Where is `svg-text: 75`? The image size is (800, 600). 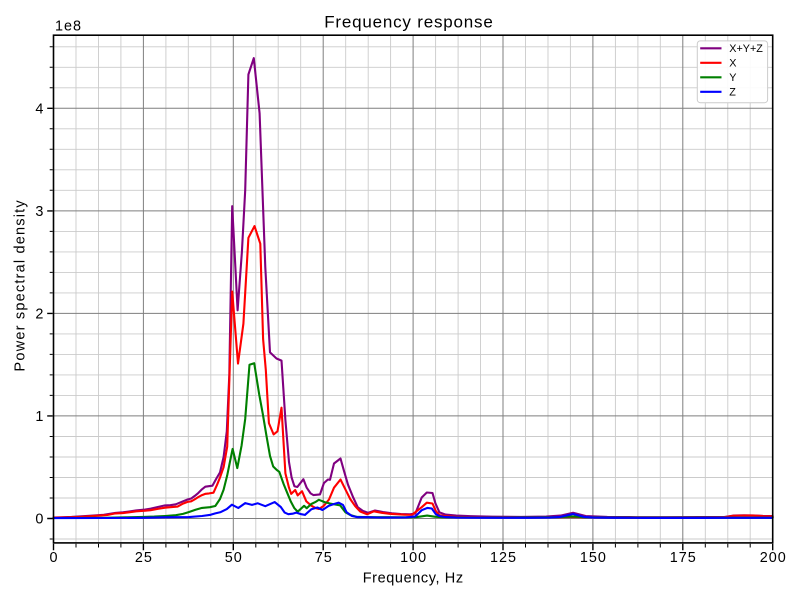
svg-text: 75 is located at coordinates (324, 558).